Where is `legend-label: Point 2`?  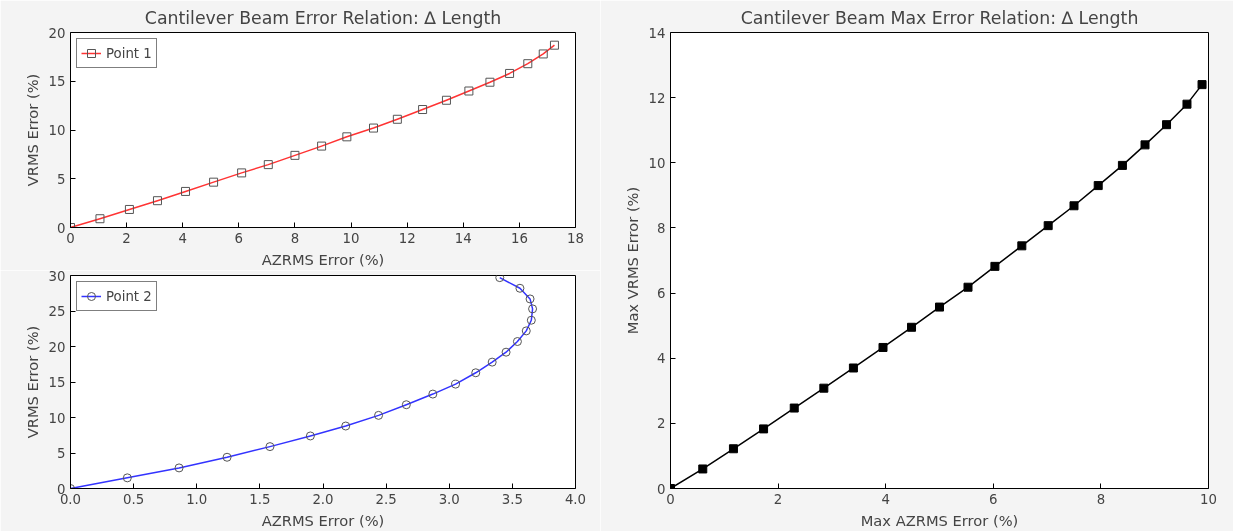
legend-label: Point 2 is located at coordinates (129, 296).